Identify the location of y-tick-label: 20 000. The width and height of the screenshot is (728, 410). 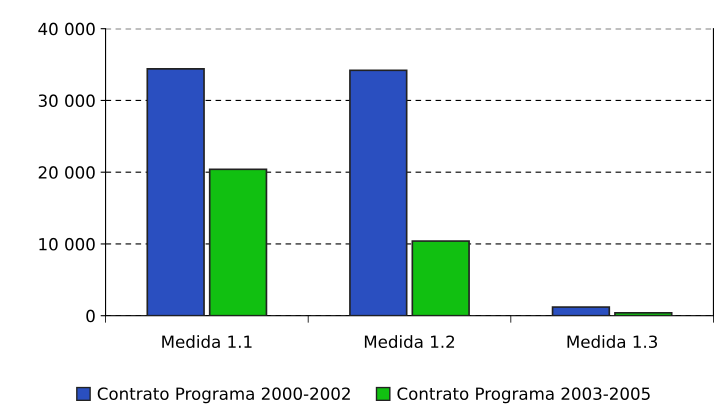
(66, 172).